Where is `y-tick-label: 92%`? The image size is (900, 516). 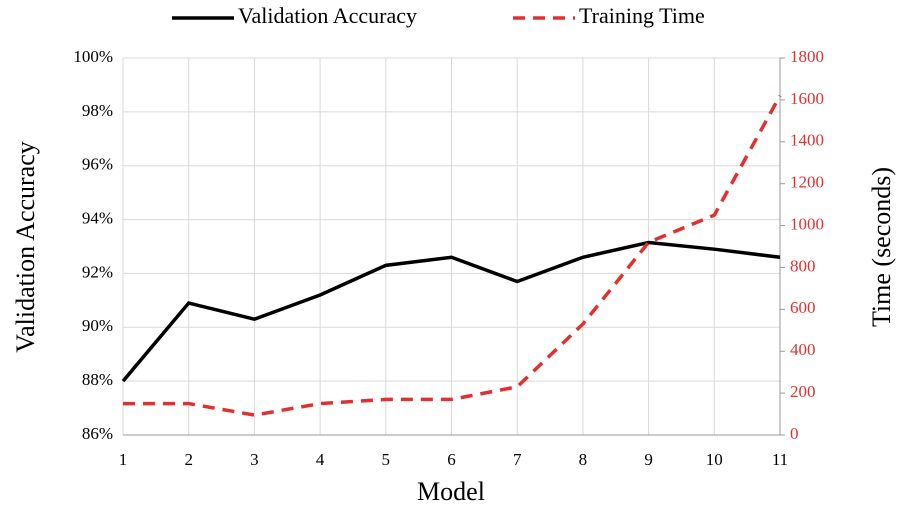 y-tick-label: 92% is located at coordinates (97, 271).